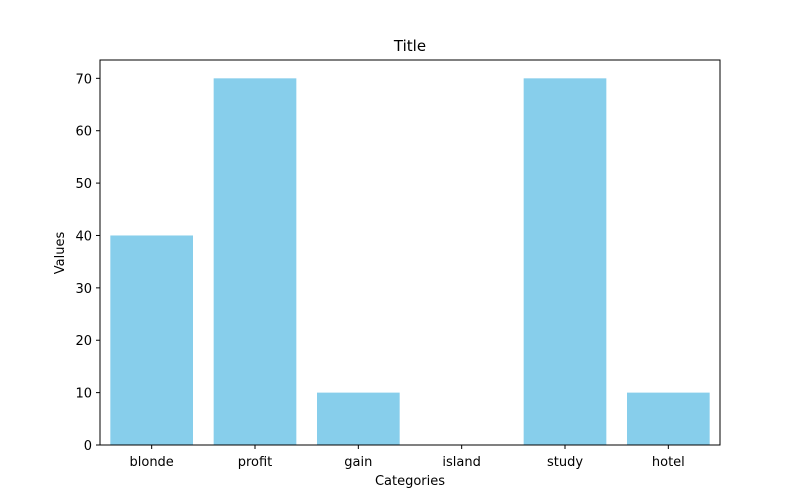 This screenshot has height=500, width=800. What do you see at coordinates (88, 446) in the screenshot?
I see `y-tick-label: 0` at bounding box center [88, 446].